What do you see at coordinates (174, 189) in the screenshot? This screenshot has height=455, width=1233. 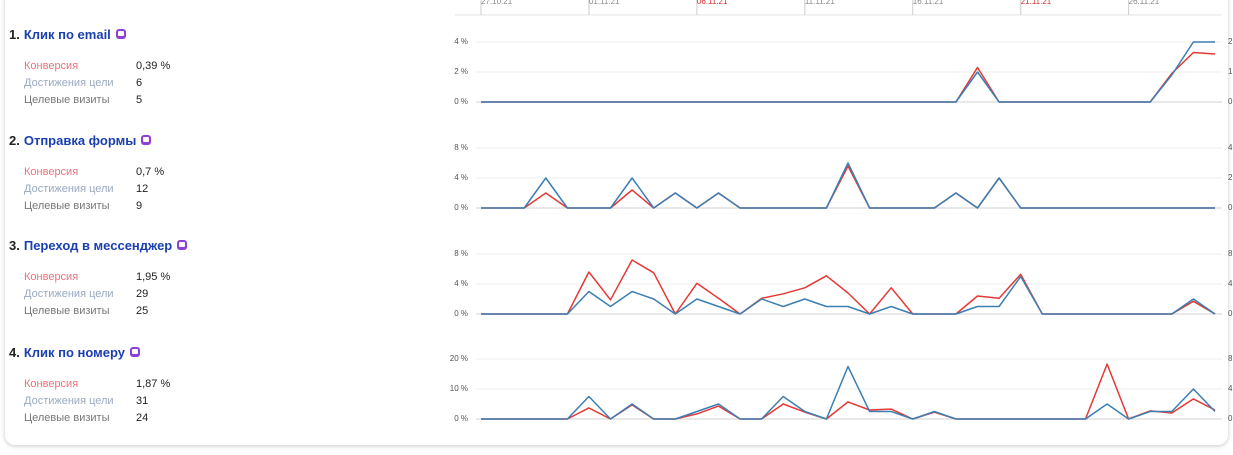 I see `metric-row: Достижения цели 12` at bounding box center [174, 189].